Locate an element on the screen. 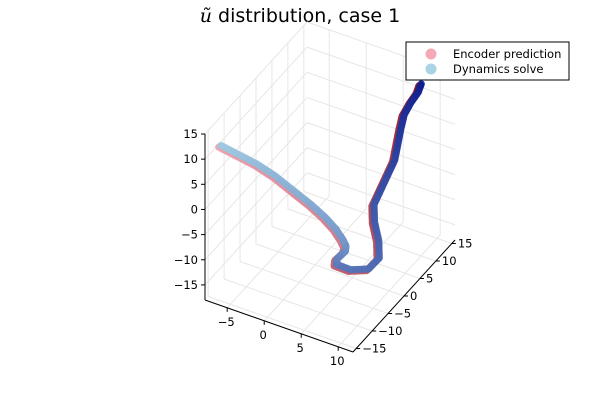 The image size is (600, 400). legend-label-encoder: Encoder prediction is located at coordinates (507, 54).